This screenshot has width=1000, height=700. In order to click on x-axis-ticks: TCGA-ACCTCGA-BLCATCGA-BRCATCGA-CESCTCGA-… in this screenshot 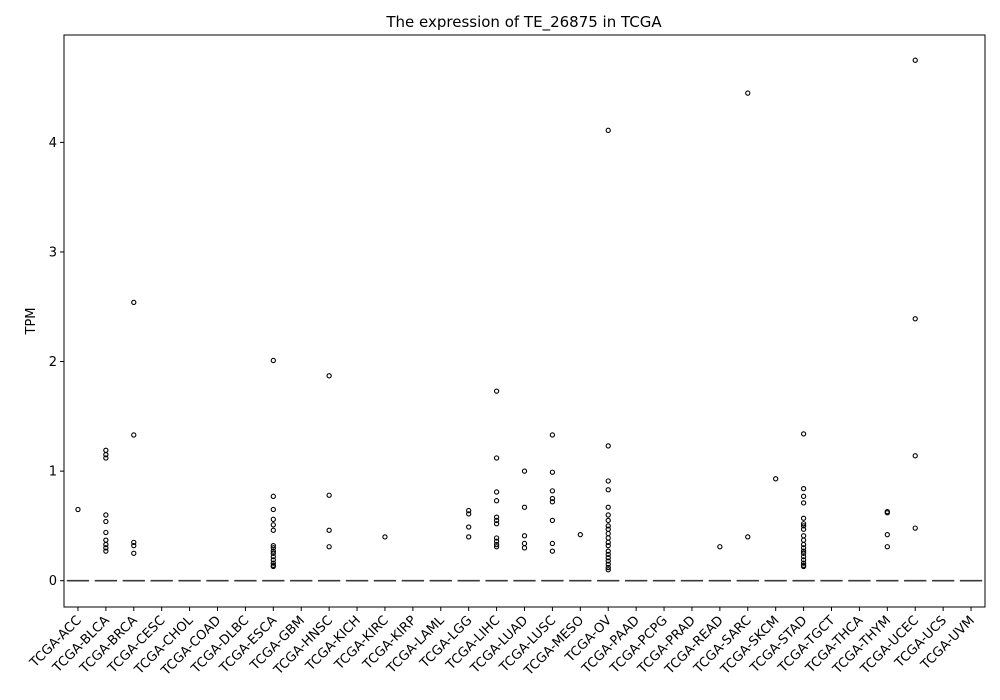, I will do `click(502, 643)`.